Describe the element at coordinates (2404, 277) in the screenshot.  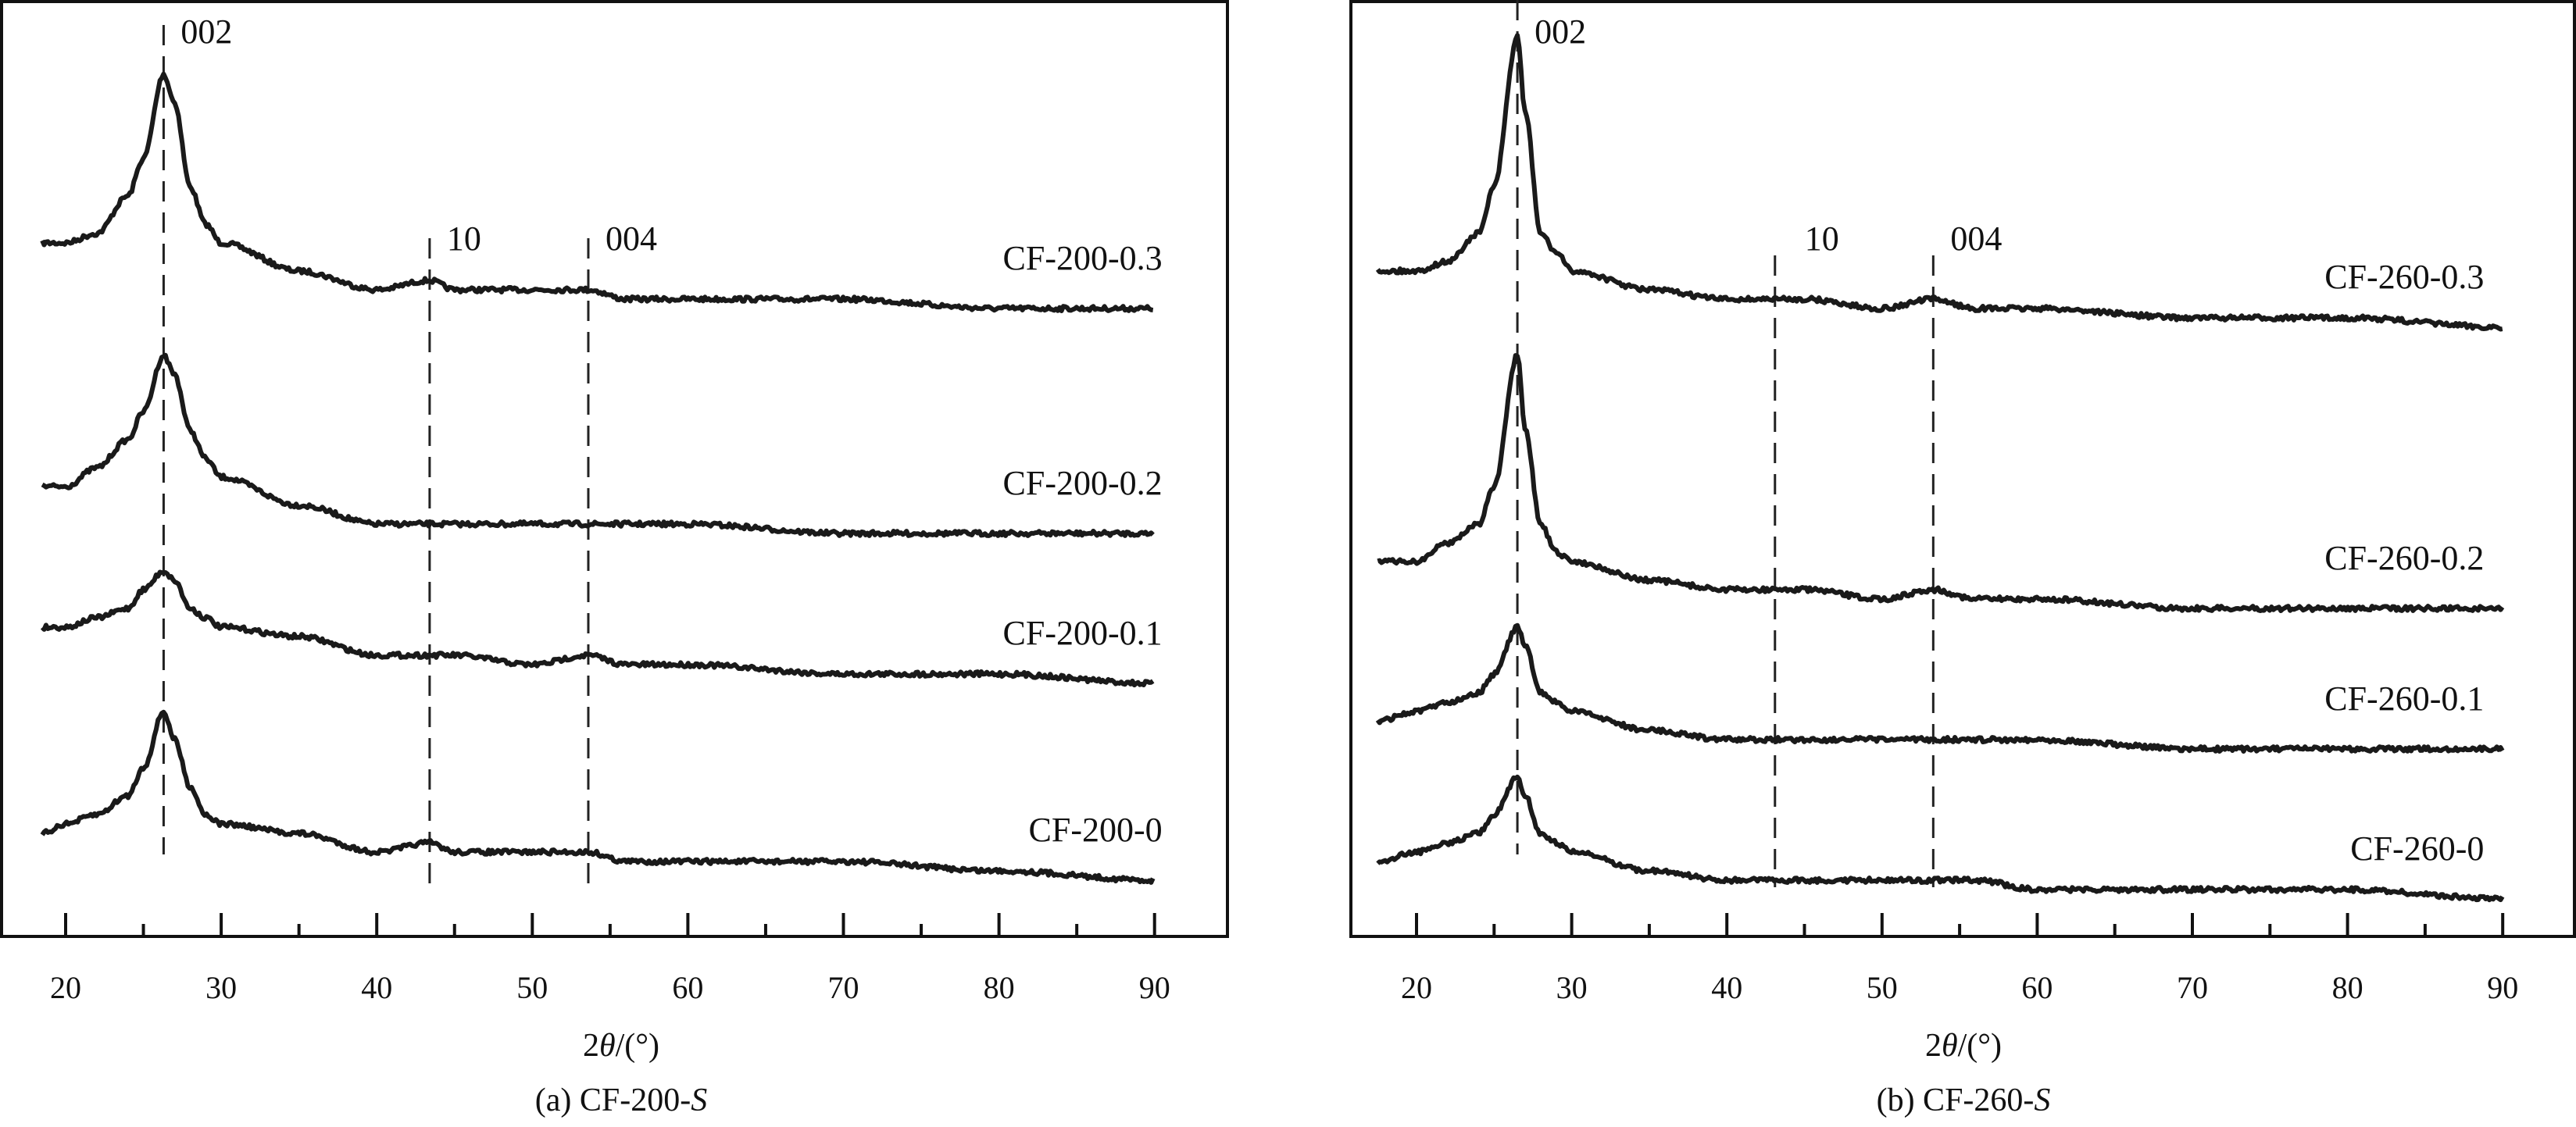
I see `series-label: CF-260-0.3` at that location.